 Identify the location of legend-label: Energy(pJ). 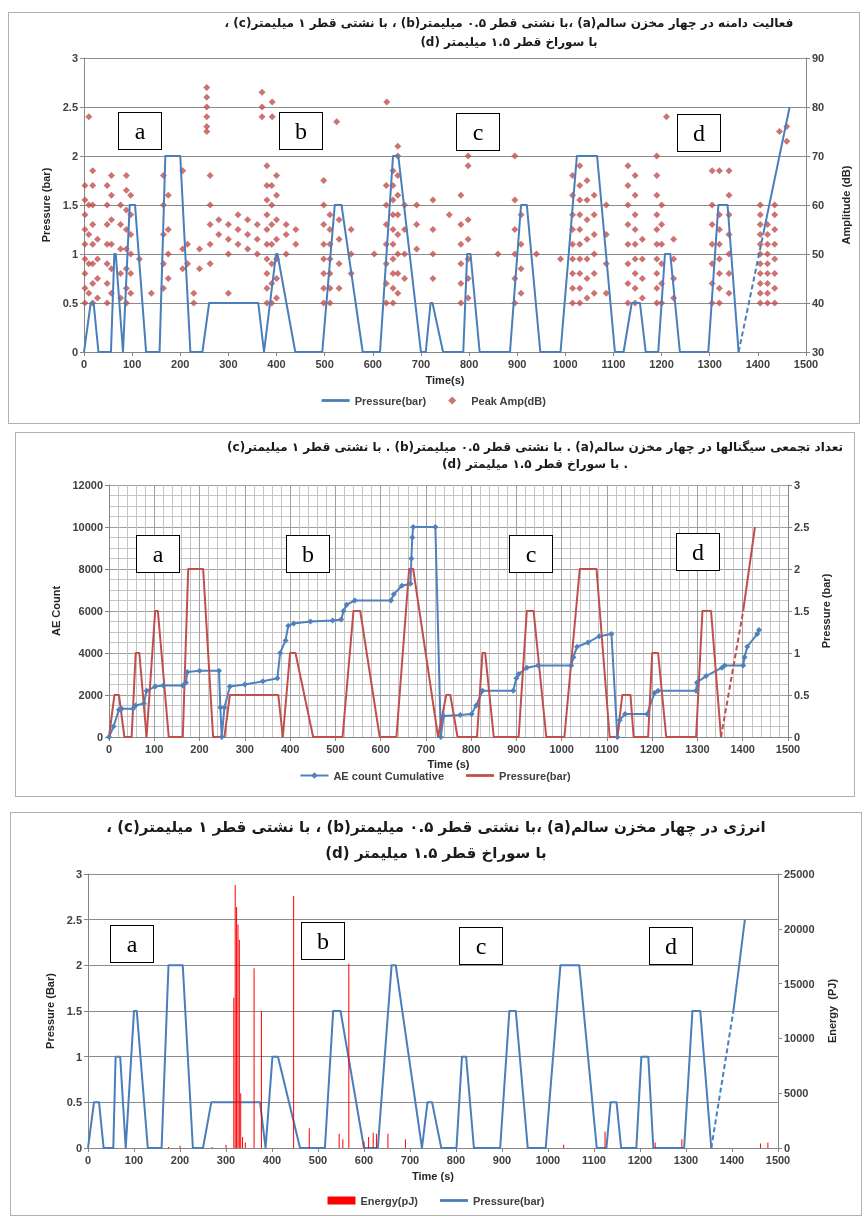
(389, 1200).